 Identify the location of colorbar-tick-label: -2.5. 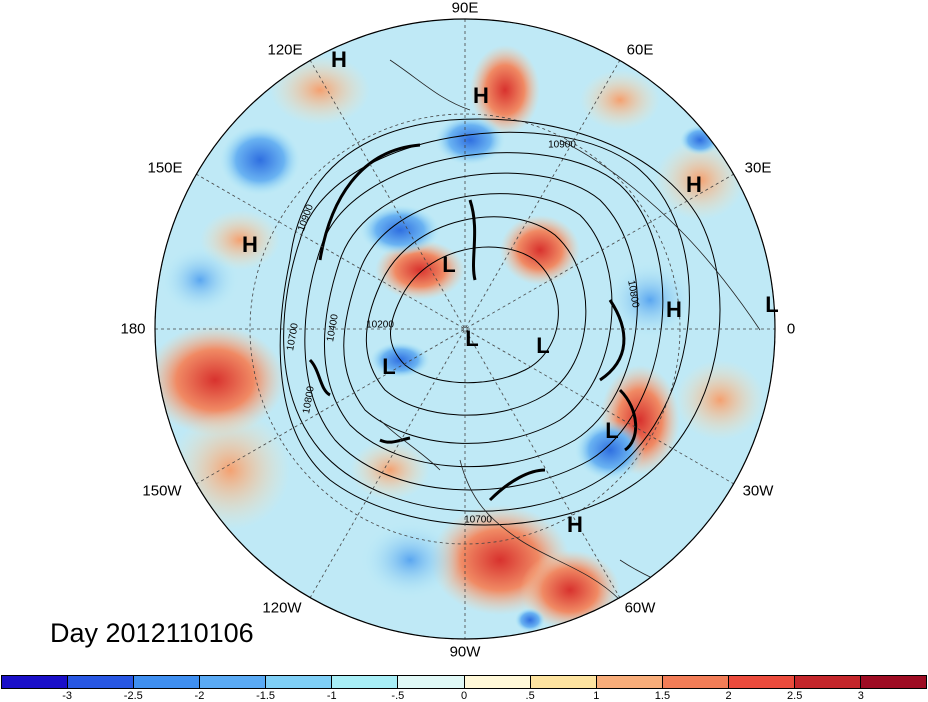
(133, 696).